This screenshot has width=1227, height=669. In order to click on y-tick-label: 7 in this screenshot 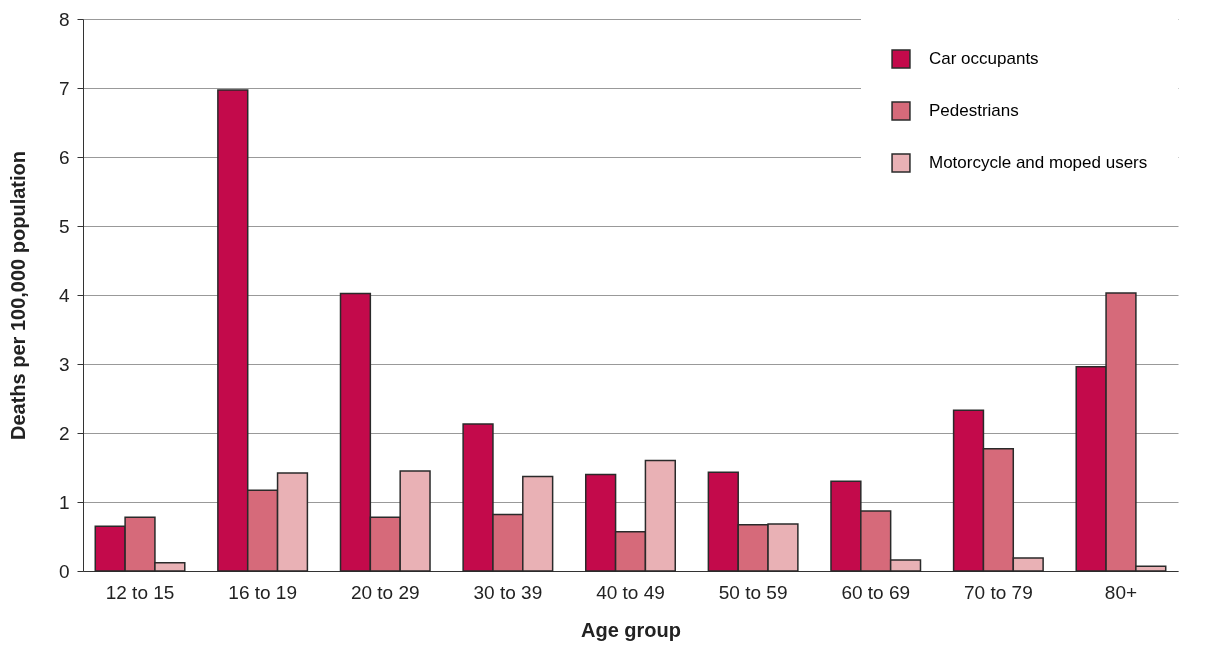, I will do `click(64, 88)`.